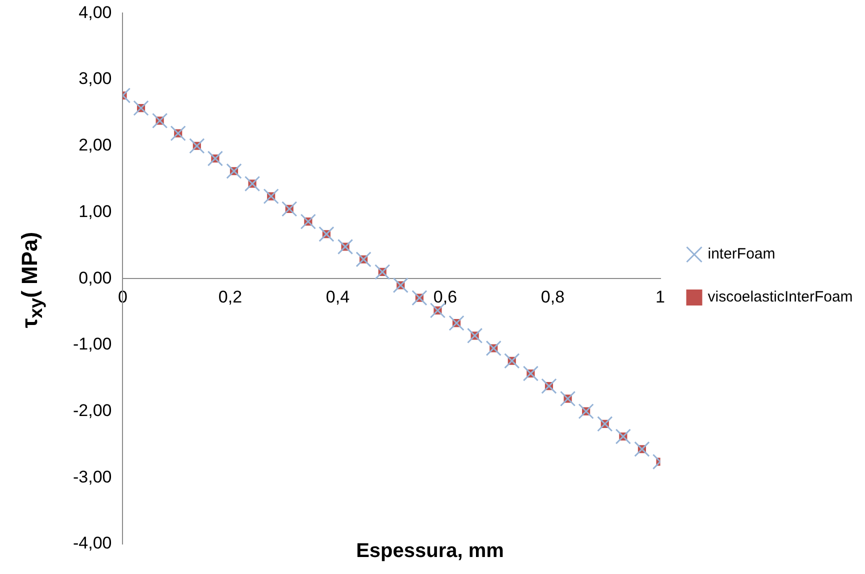  What do you see at coordinates (230, 296) in the screenshot?
I see `x-tick-label: 0,2` at bounding box center [230, 296].